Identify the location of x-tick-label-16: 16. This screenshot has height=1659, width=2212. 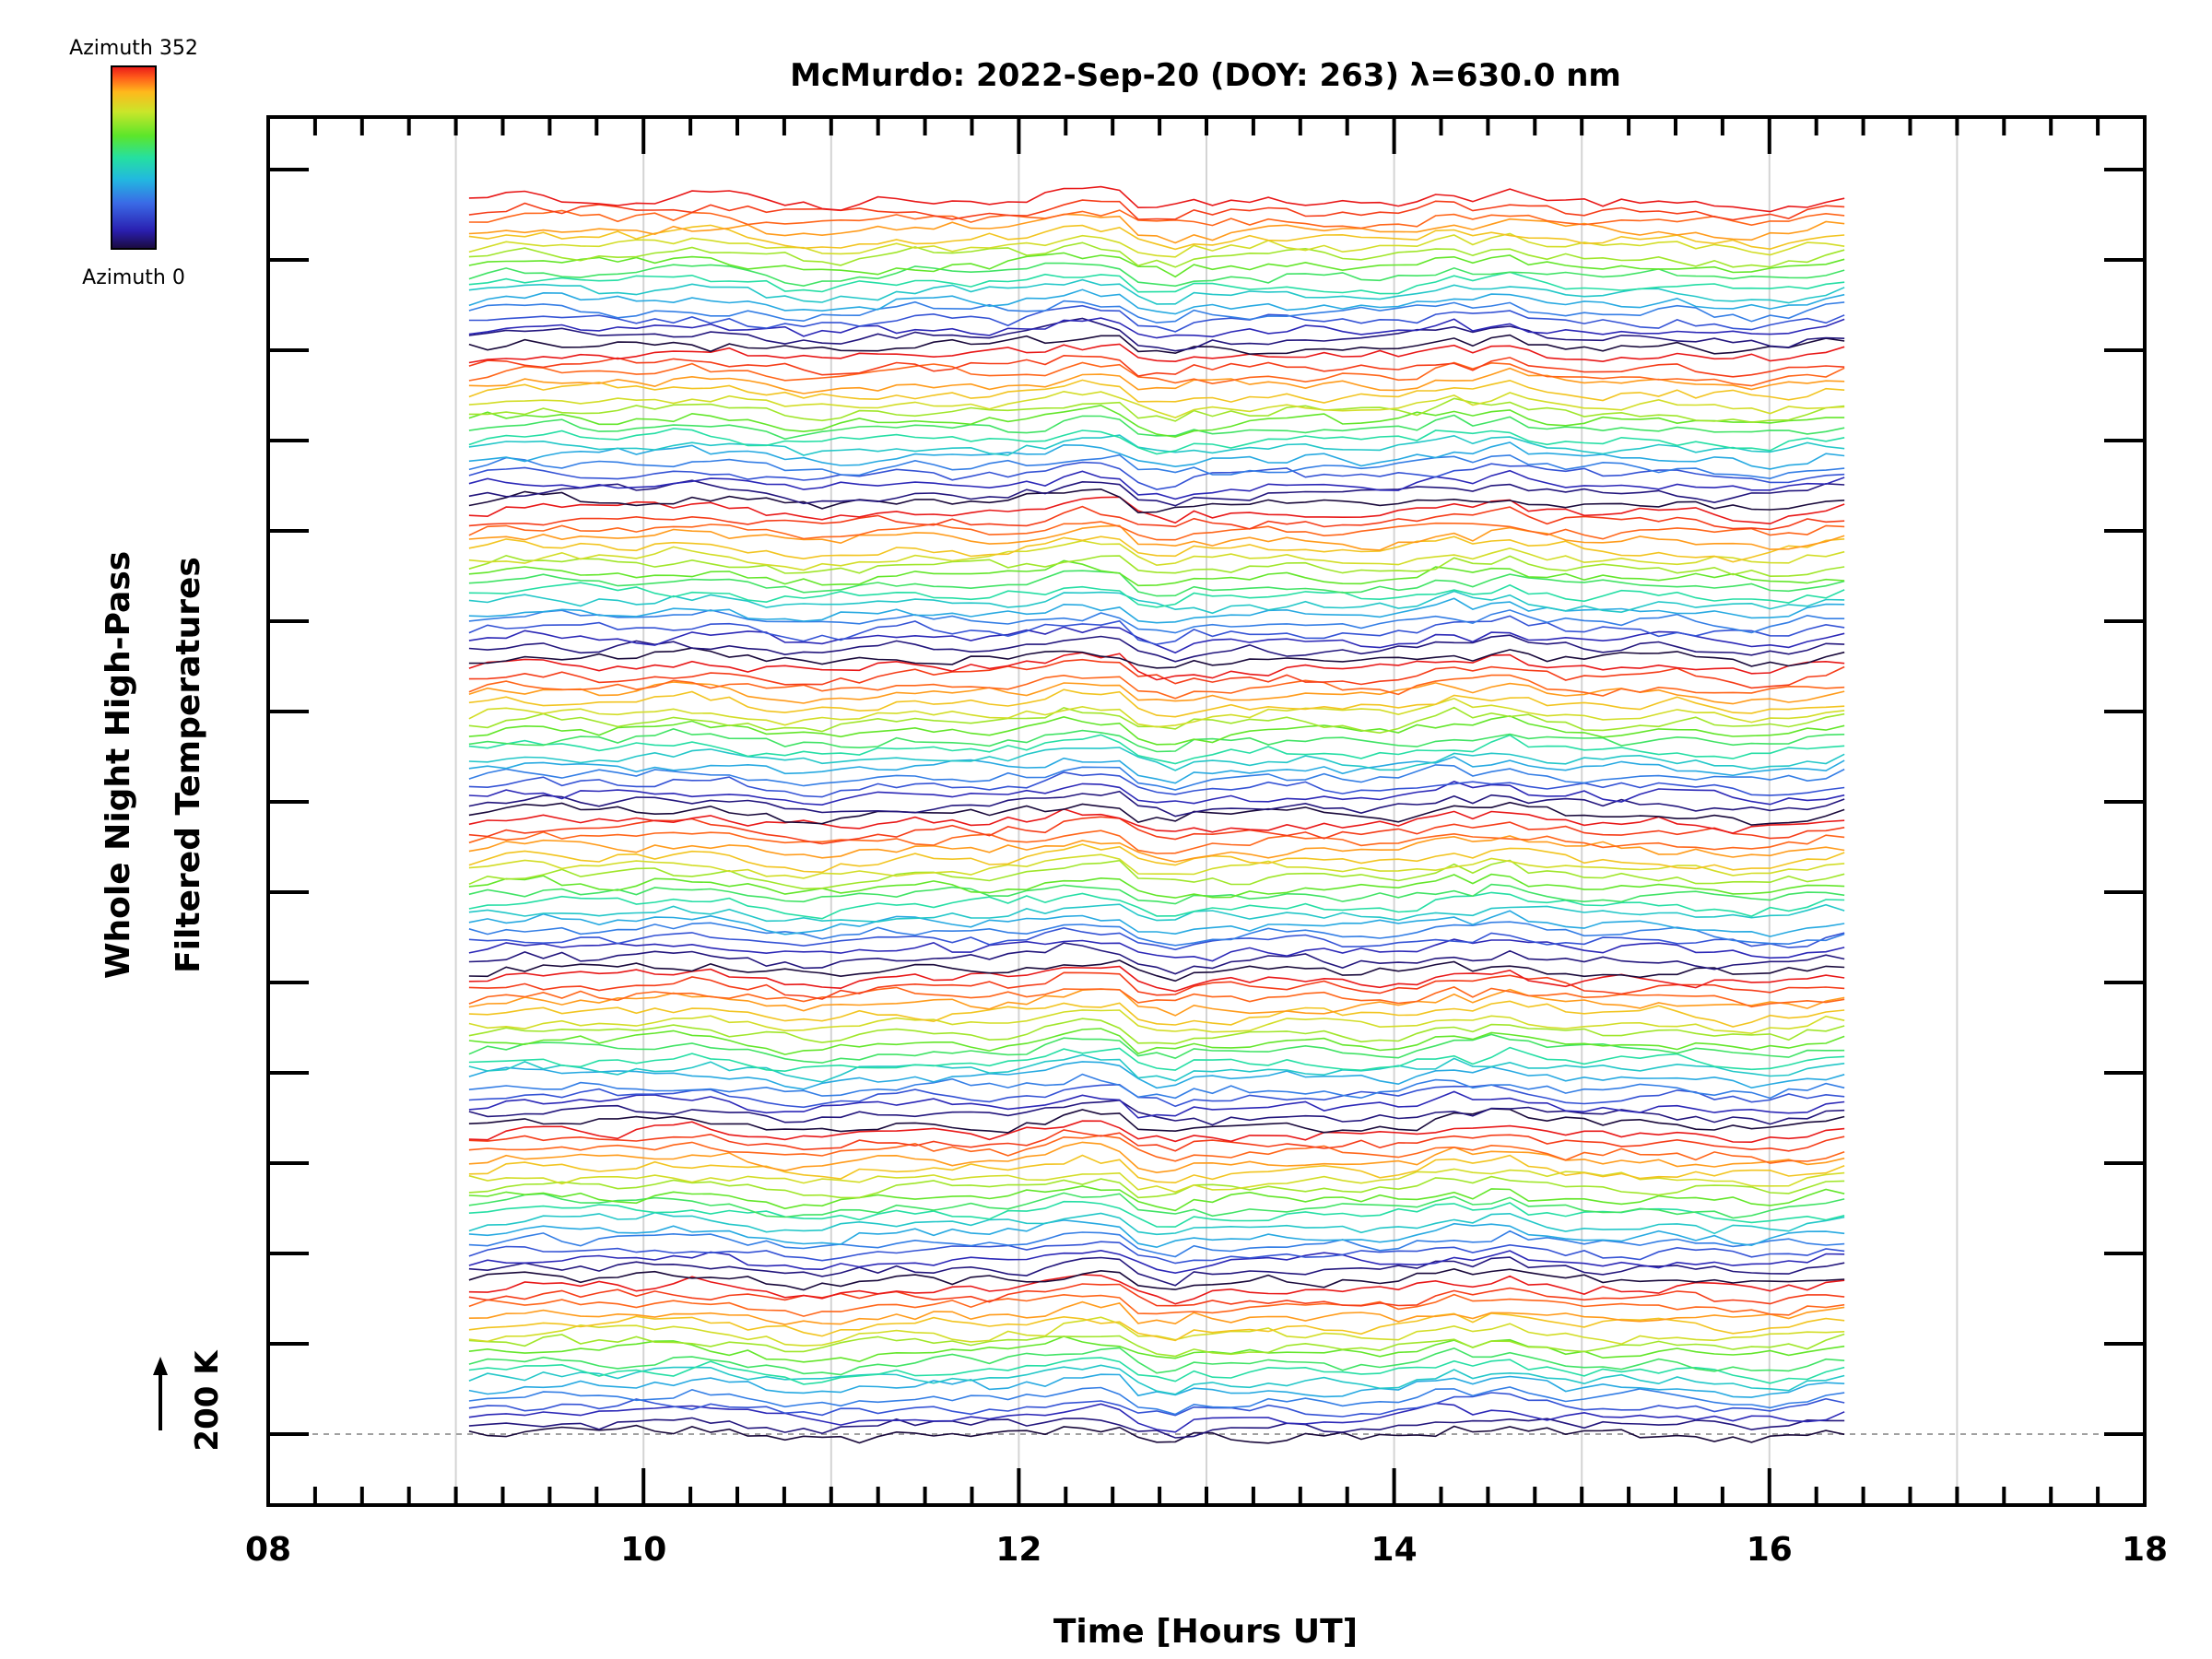
(1770, 1550).